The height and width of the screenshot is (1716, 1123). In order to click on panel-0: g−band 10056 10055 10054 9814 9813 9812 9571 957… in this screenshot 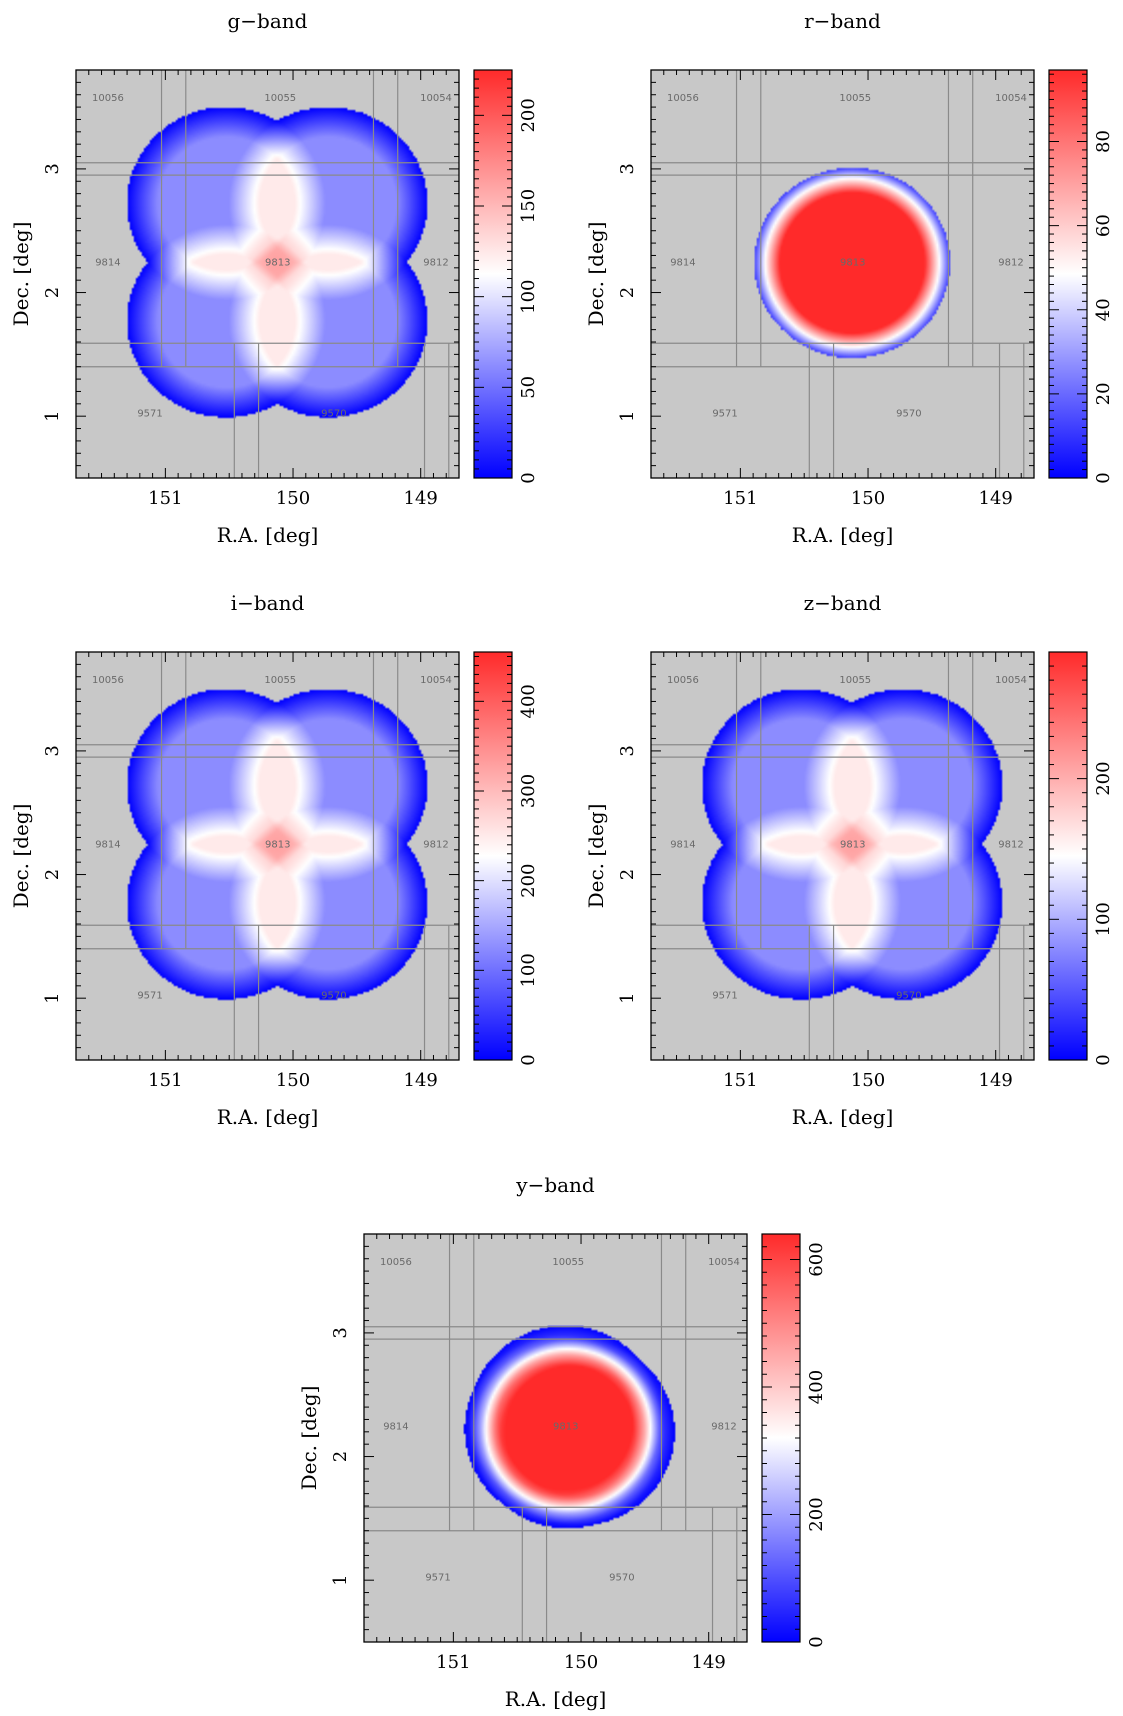, I will do `click(274, 278)`.